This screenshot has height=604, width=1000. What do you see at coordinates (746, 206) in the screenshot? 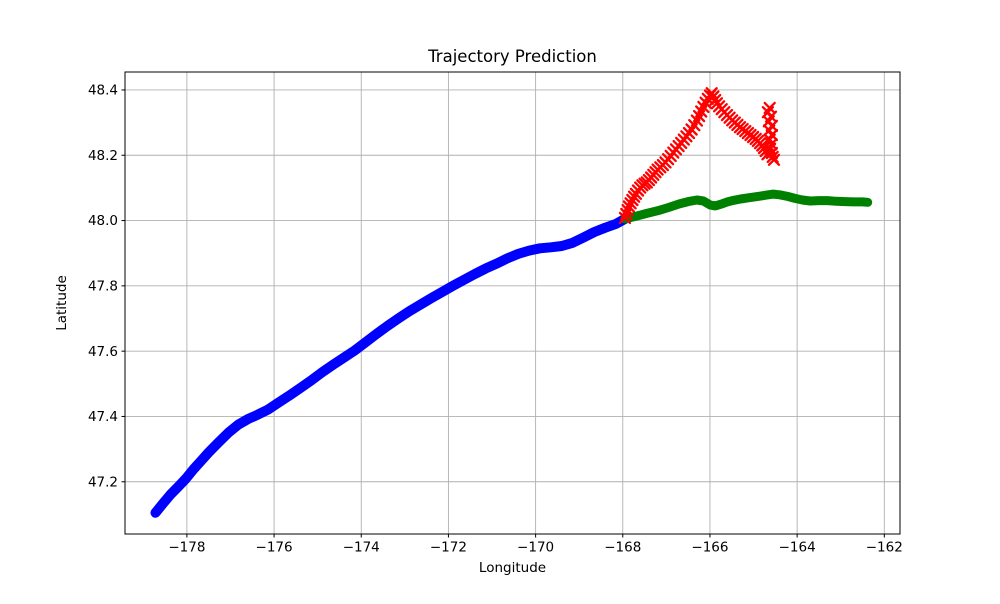
I see `series-green-trajectory` at bounding box center [746, 206].